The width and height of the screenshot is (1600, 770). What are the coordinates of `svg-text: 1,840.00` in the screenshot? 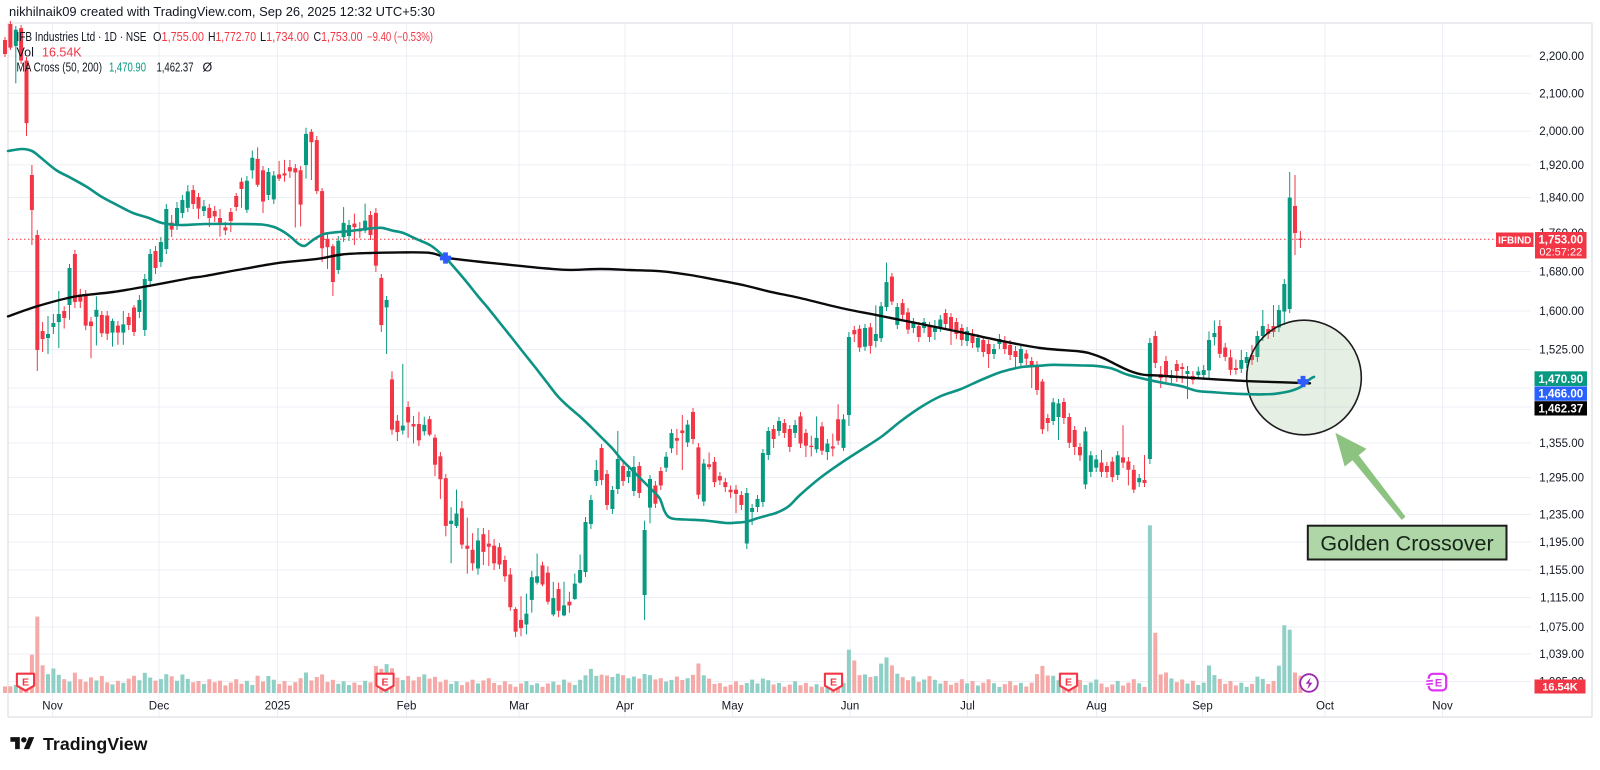 It's located at (1561, 199).